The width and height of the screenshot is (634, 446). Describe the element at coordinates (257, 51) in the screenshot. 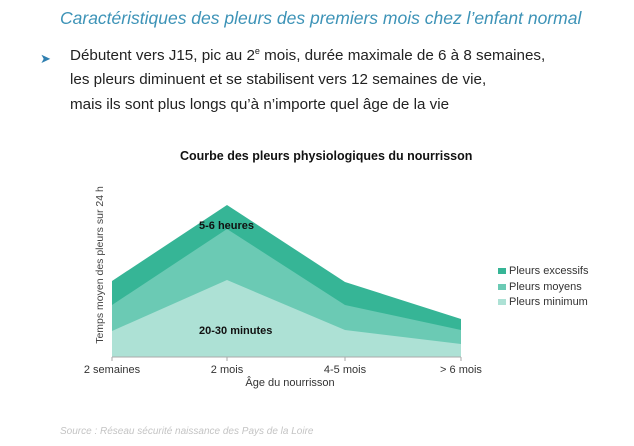

I see `superscript: e` at that location.